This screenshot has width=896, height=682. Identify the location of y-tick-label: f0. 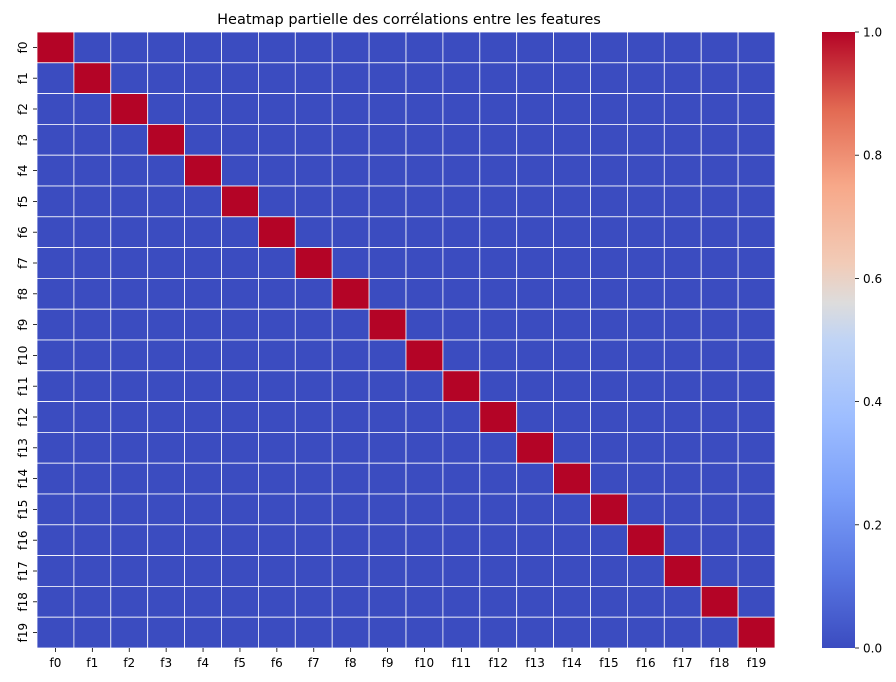
(23, 47).